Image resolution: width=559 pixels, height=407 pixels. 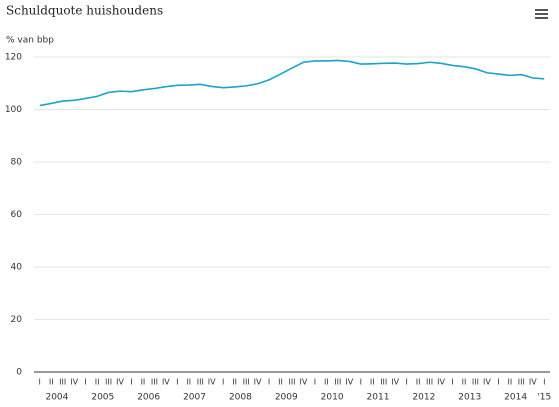 I want to click on x-group-label: 2013, so click(x=469, y=398).